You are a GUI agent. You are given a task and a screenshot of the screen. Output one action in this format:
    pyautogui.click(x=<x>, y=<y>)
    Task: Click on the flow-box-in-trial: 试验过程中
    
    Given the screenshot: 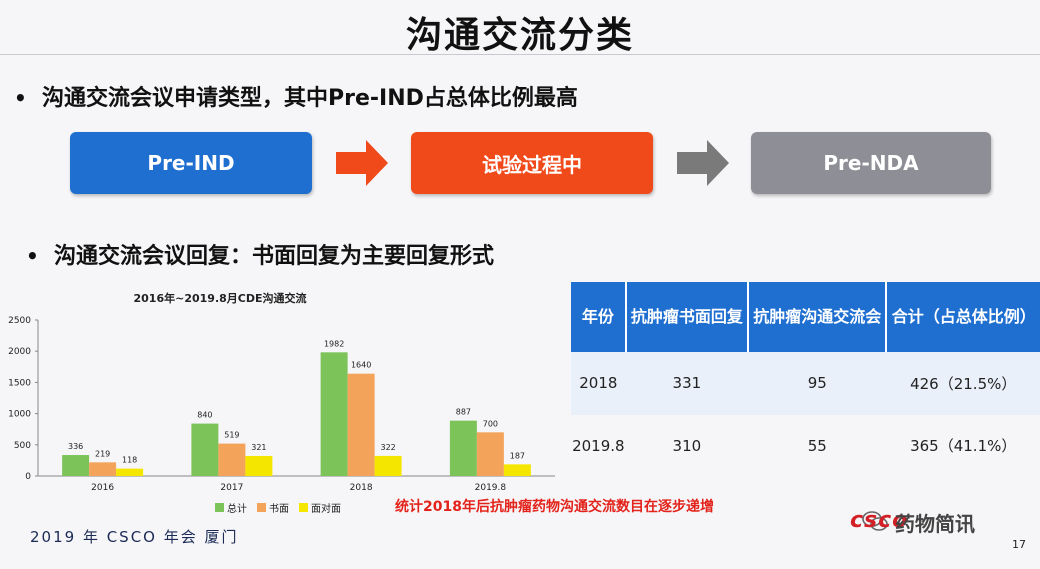 What is the action you would take?
    pyautogui.click(x=532, y=163)
    